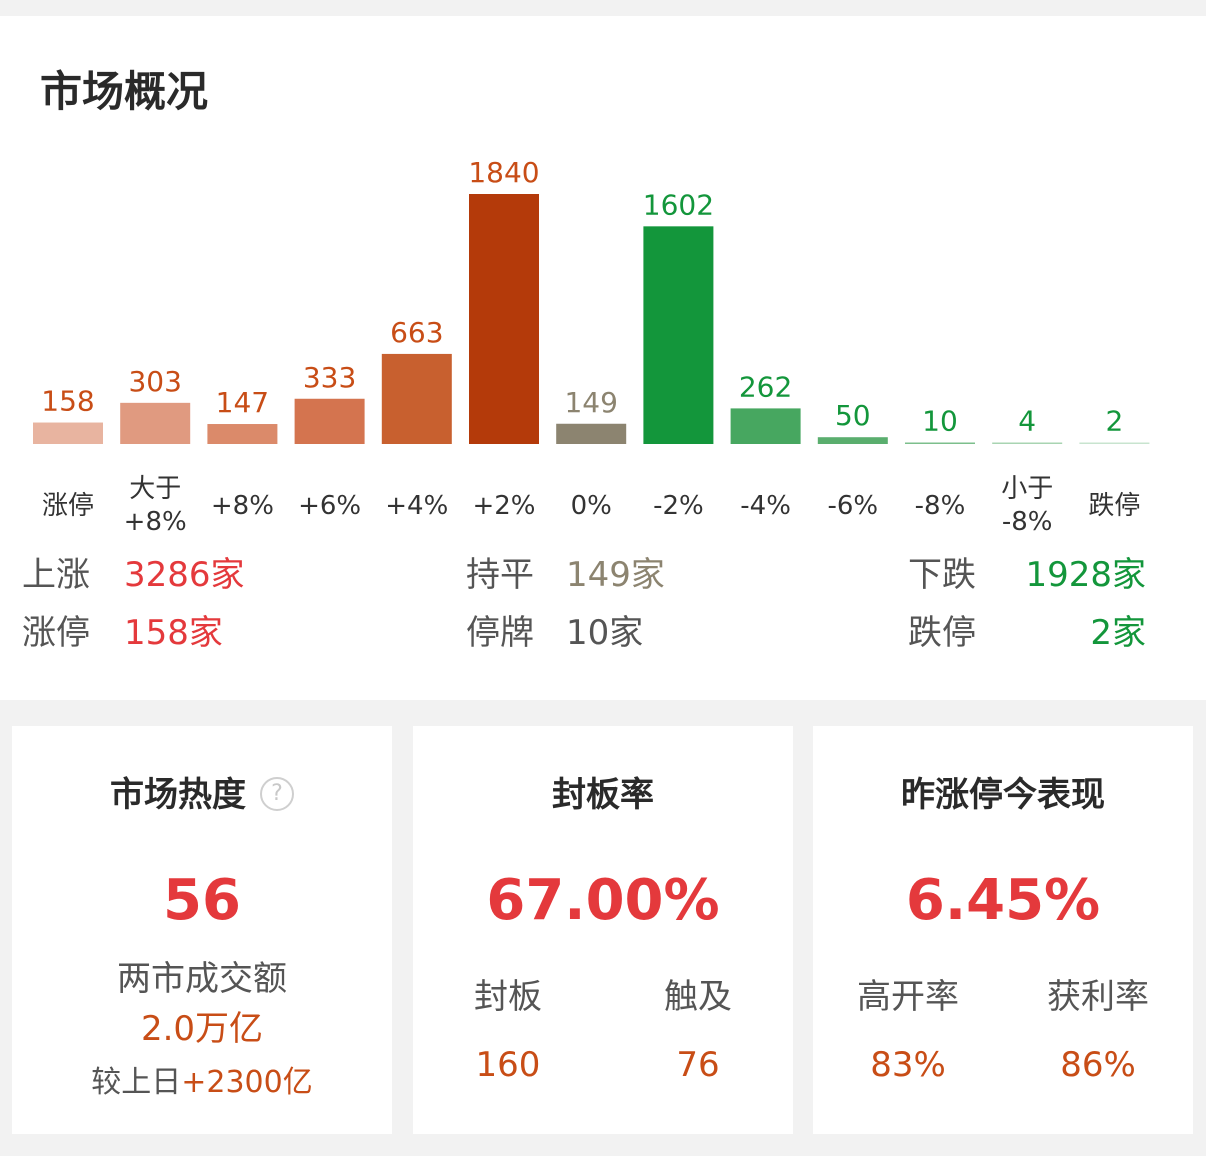 The height and width of the screenshot is (1156, 1206). What do you see at coordinates (853, 415) in the screenshot?
I see `bar-value-label-9: 50` at bounding box center [853, 415].